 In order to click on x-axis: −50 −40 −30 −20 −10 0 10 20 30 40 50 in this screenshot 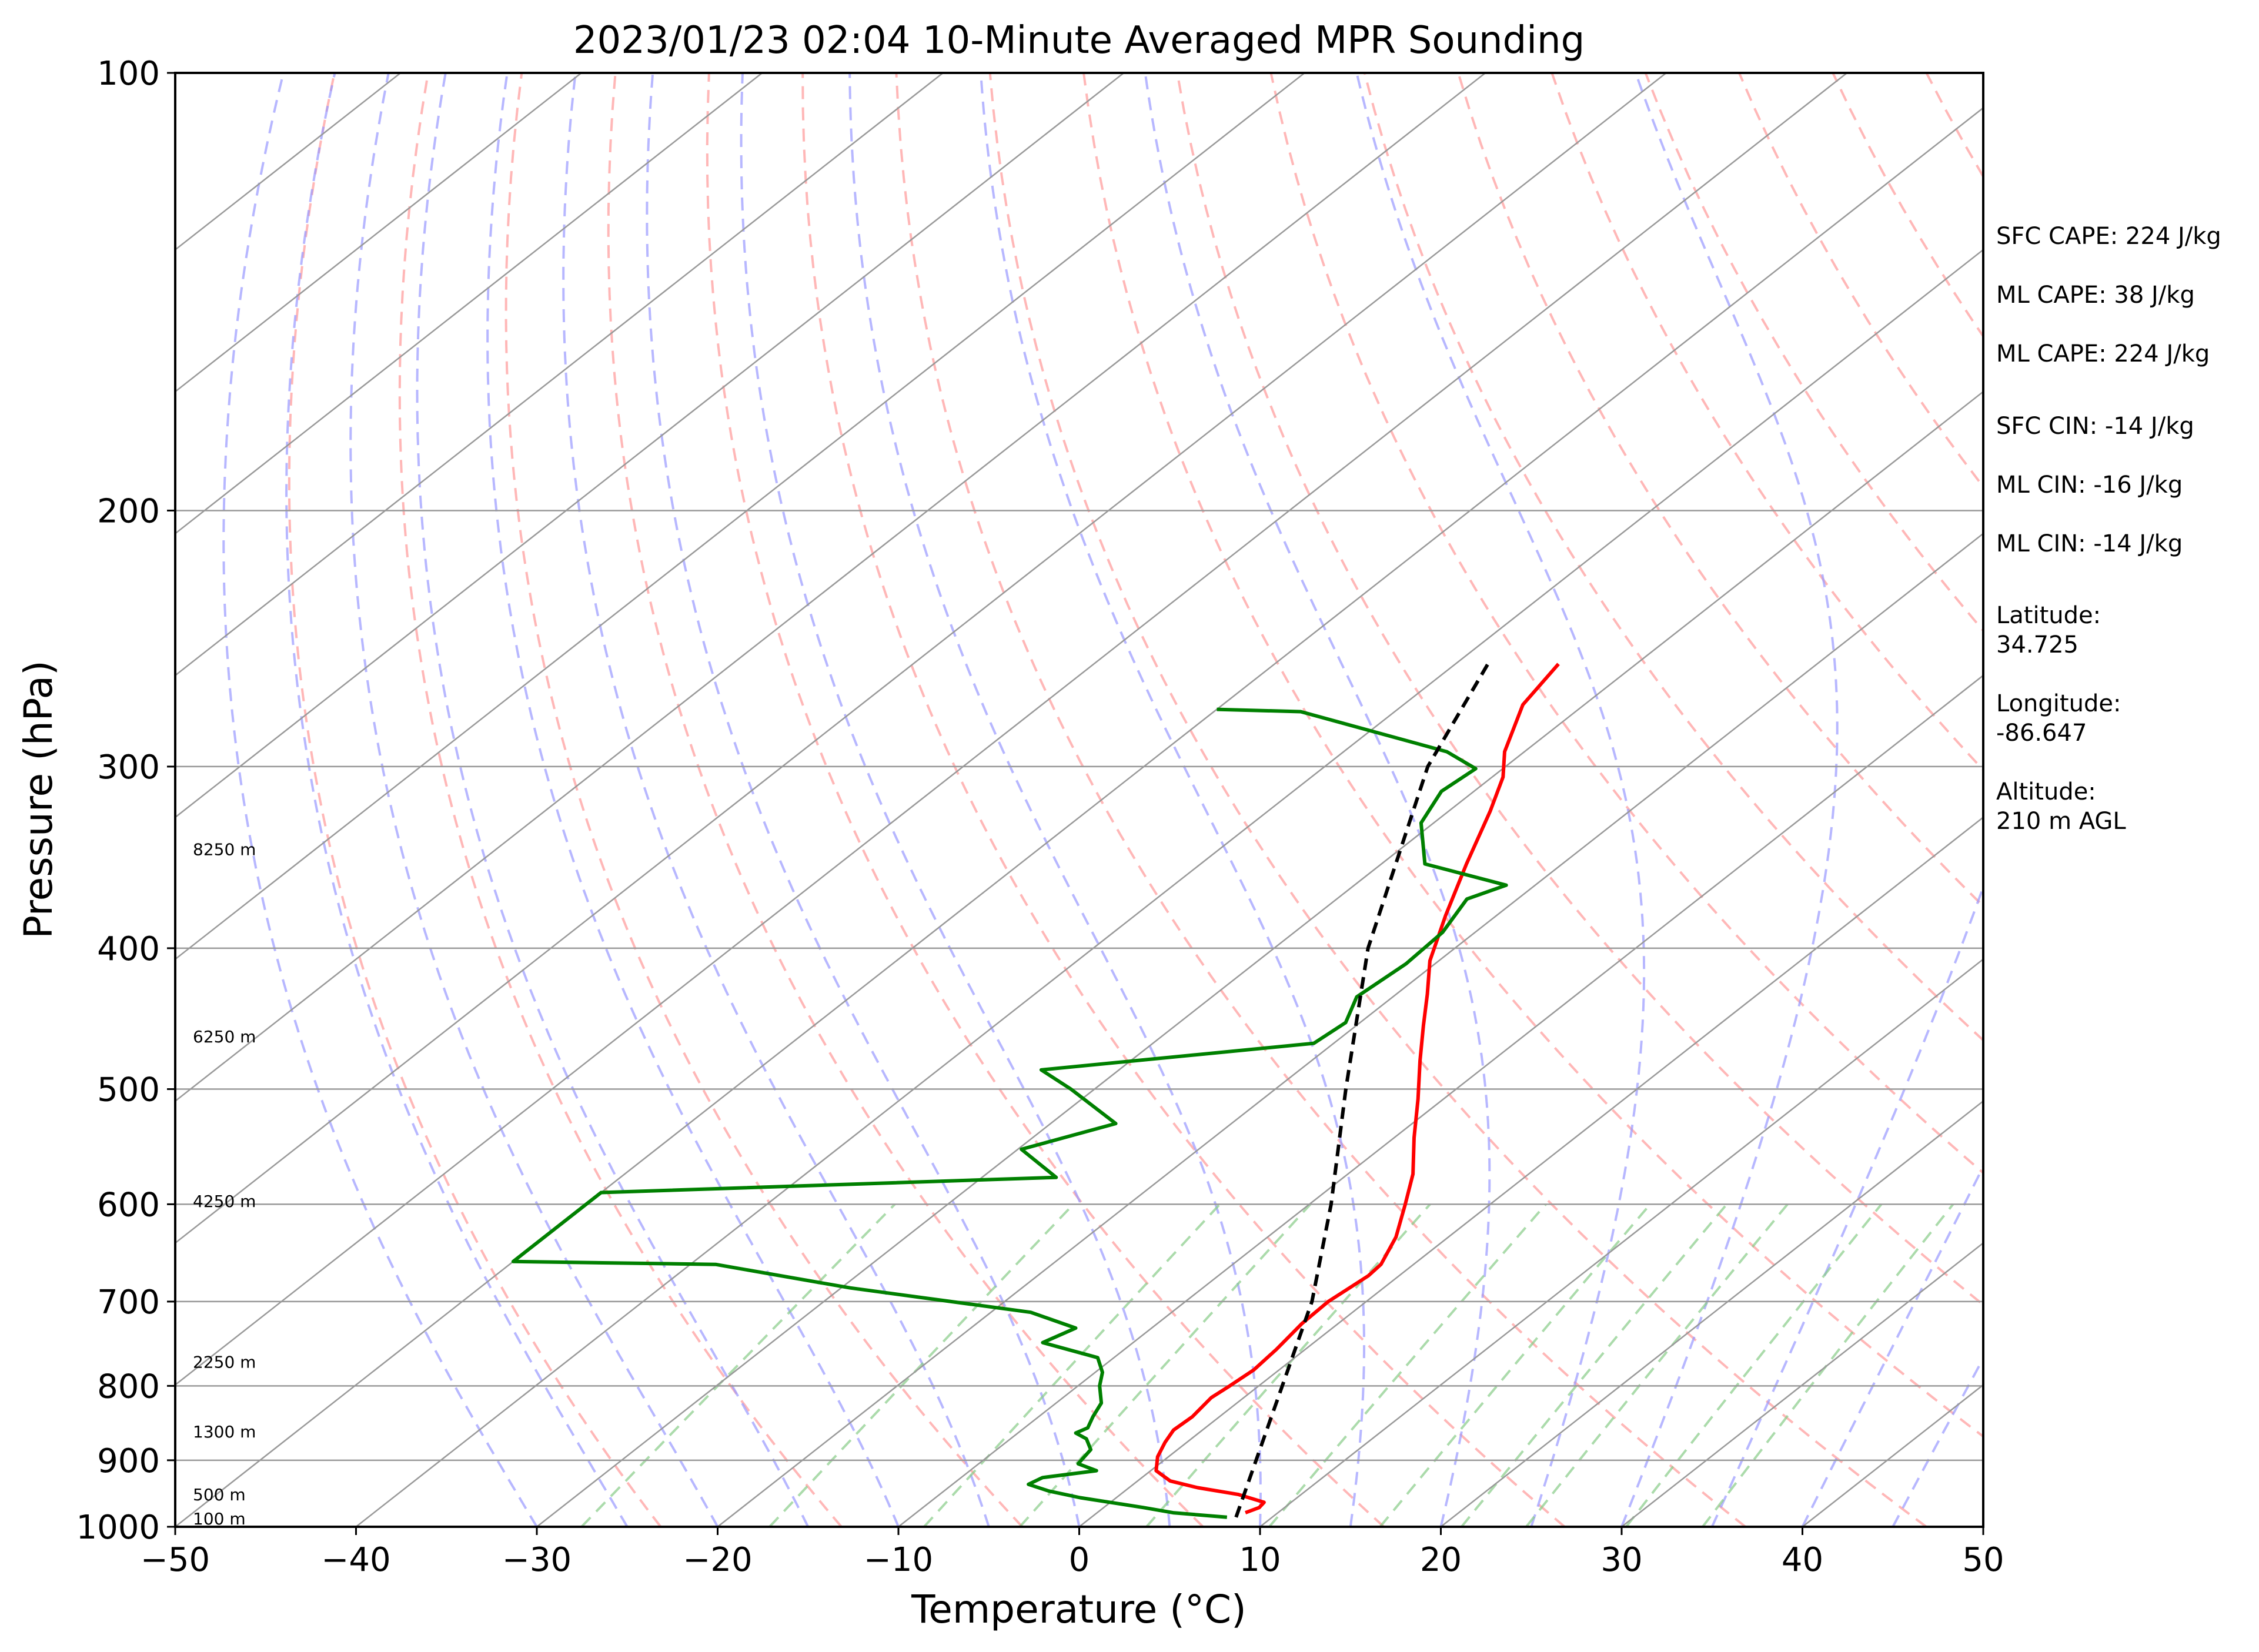, I will do `click(1072, 1553)`.